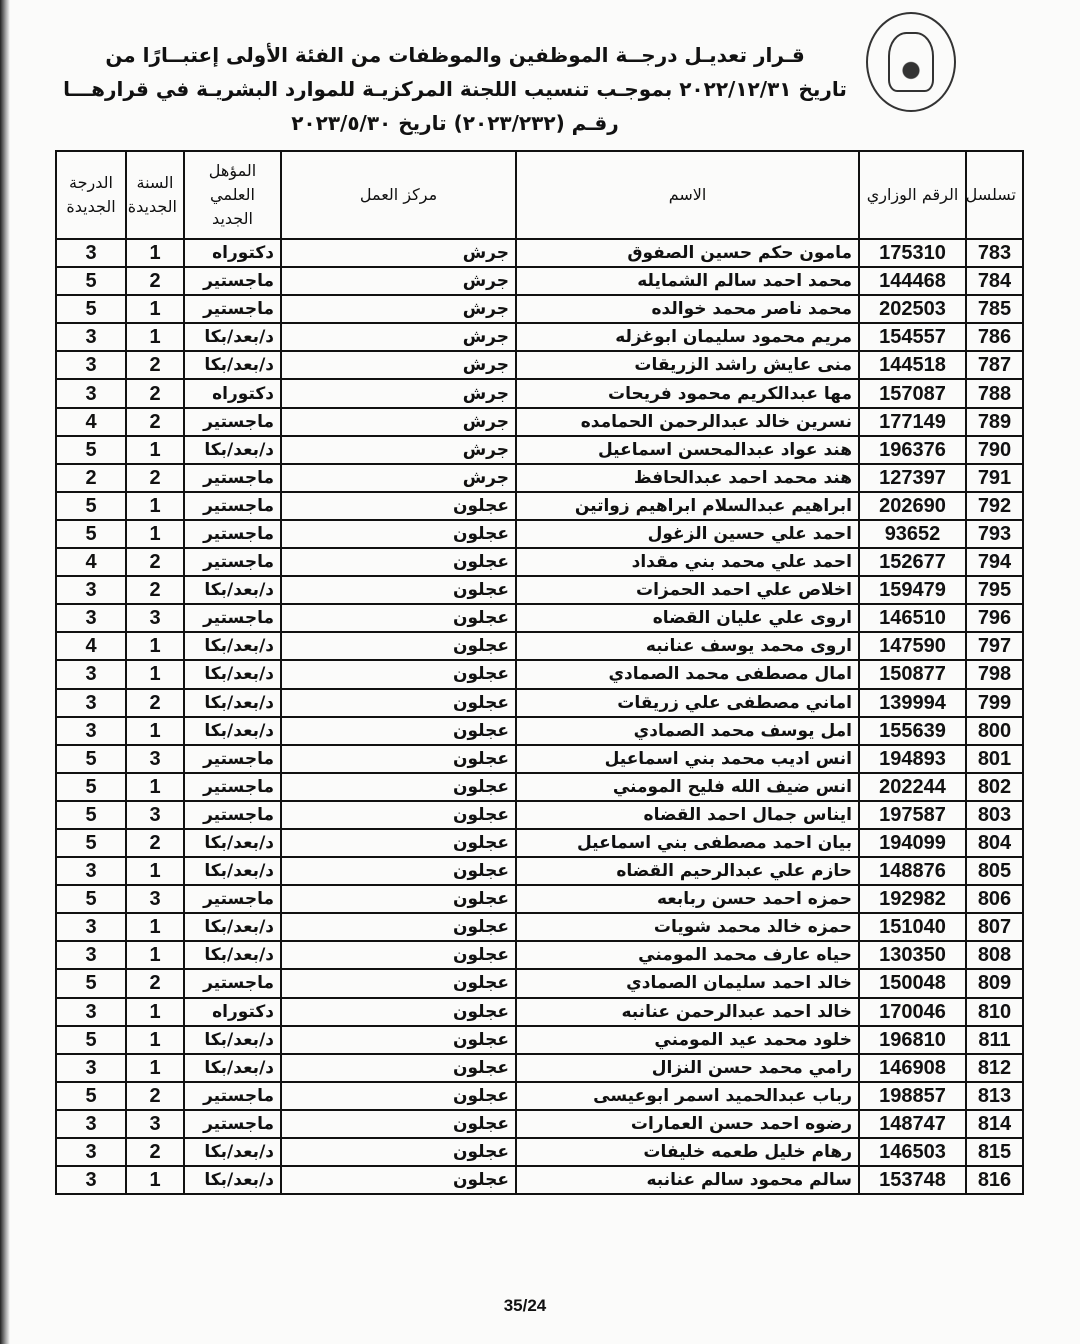 Image resolution: width=1080 pixels, height=1344 pixels. What do you see at coordinates (687, 1180) in the screenshot?
I see `cell-name: سالم محمود سالم عنانبه` at bounding box center [687, 1180].